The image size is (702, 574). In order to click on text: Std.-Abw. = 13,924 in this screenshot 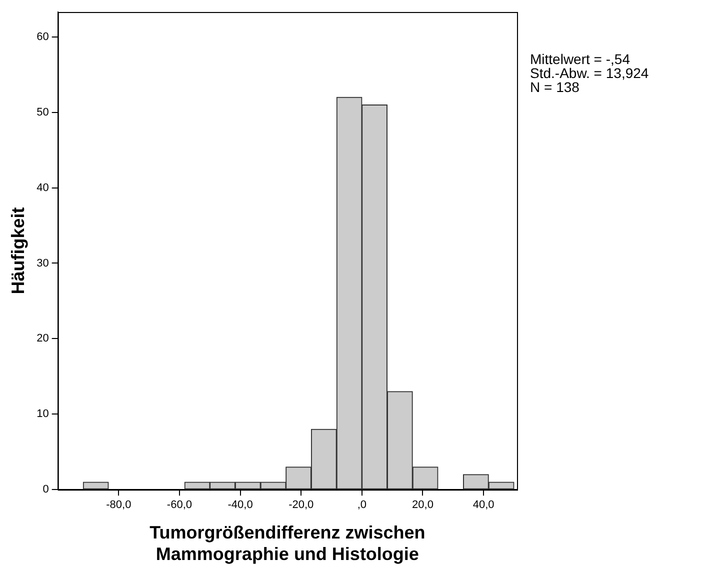, I will do `click(589, 73)`.